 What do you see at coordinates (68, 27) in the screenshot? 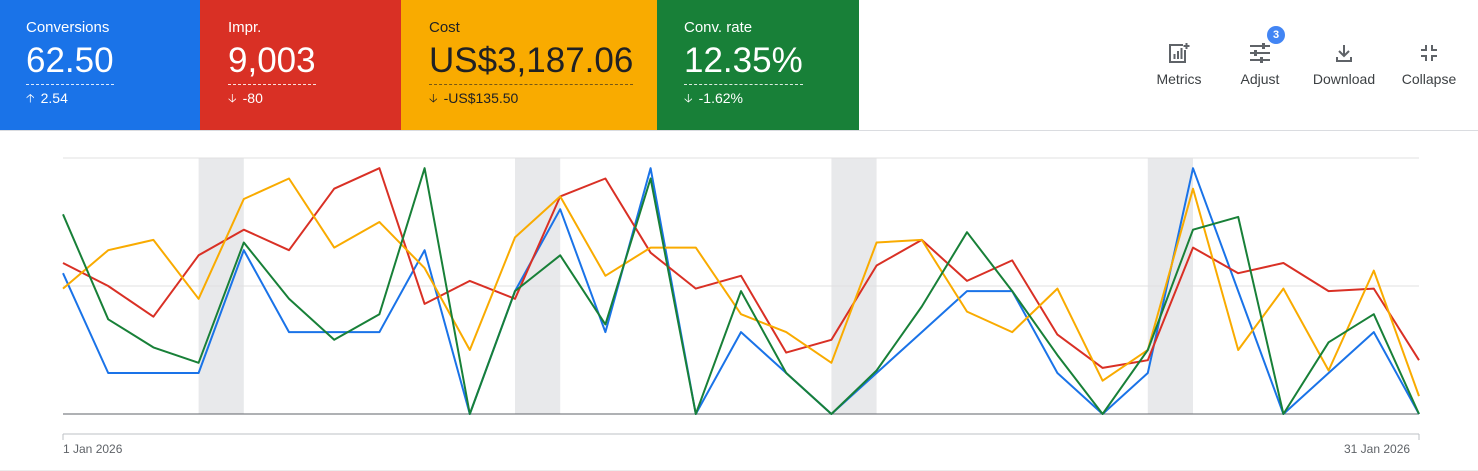
I see `scorecard-label: Conversions` at bounding box center [68, 27].